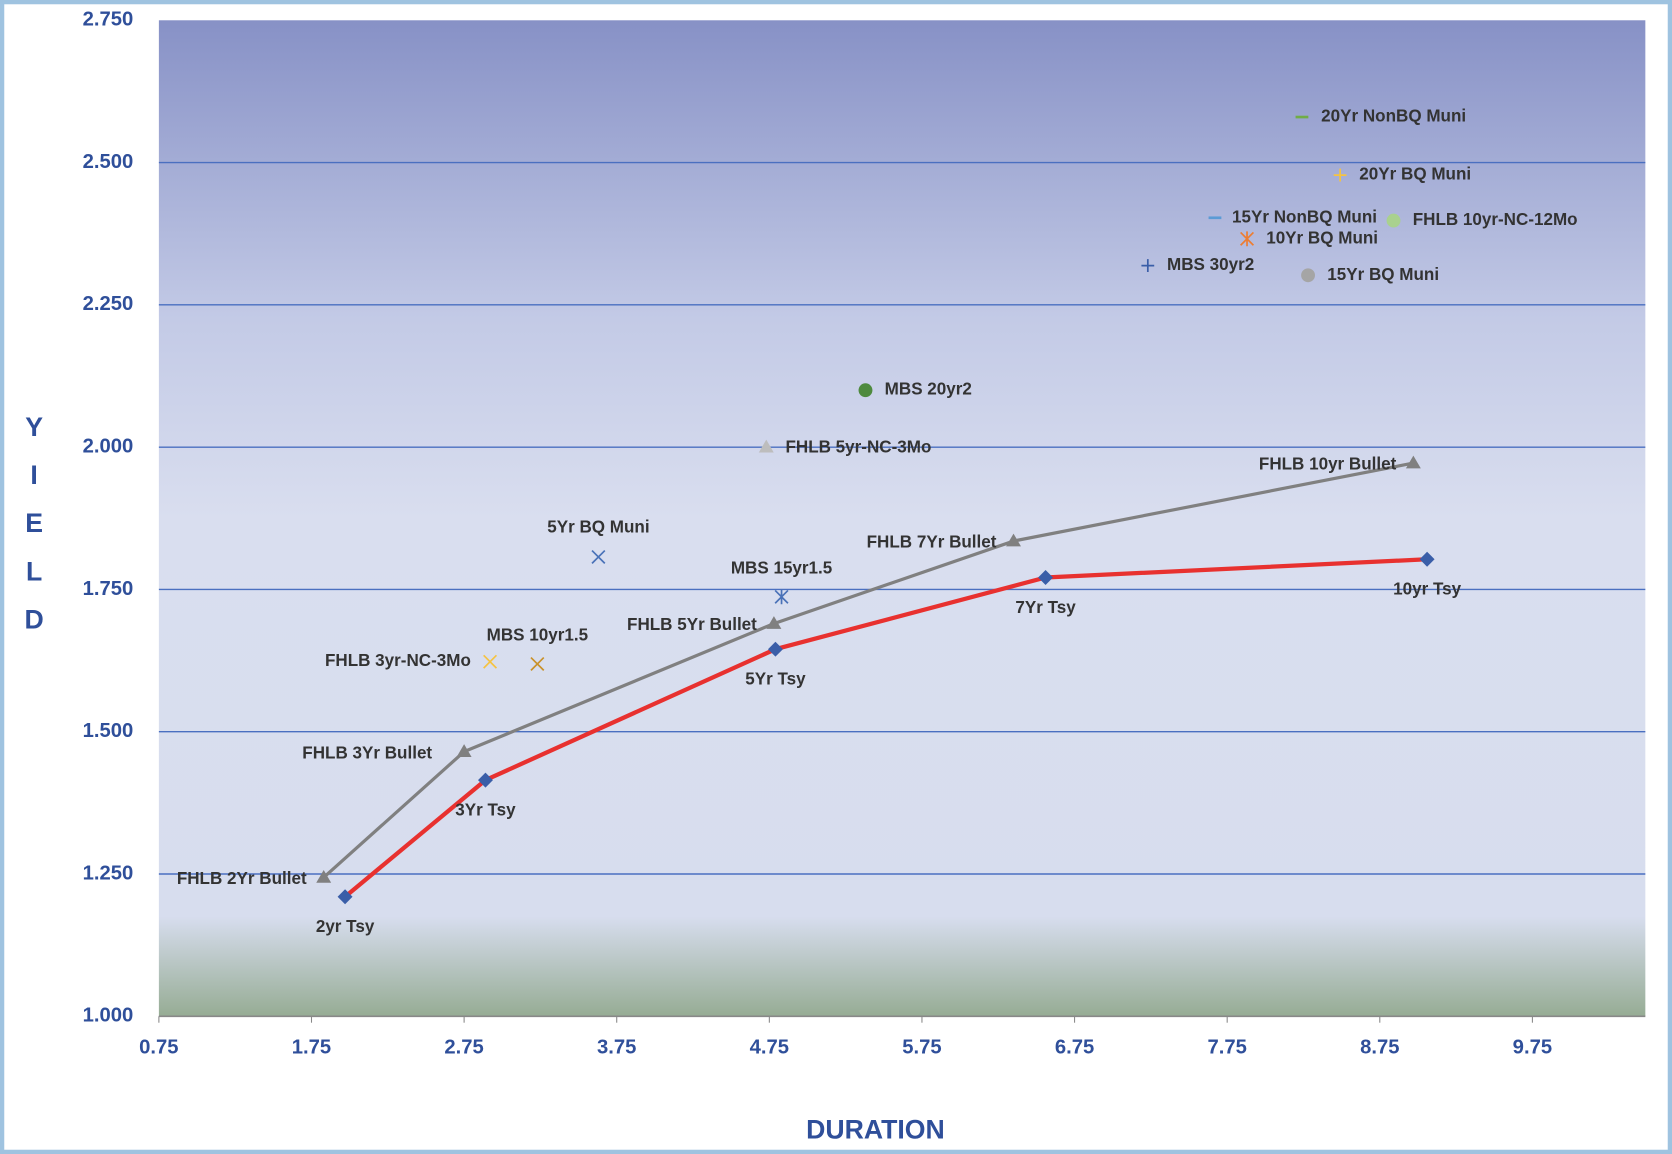 This screenshot has width=1672, height=1154. What do you see at coordinates (1383, 274) in the screenshot?
I see `data-label: 15Yr BQ Muni` at bounding box center [1383, 274].